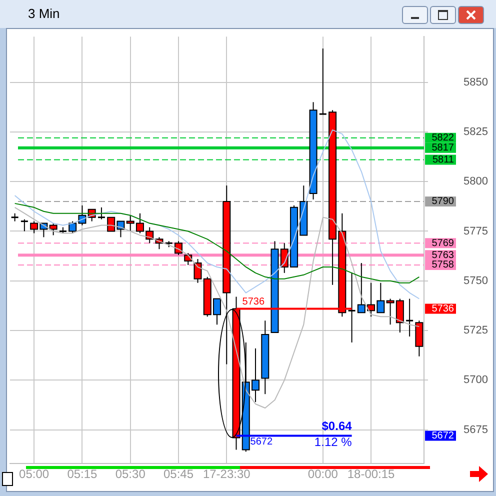 This screenshot has width=496, height=496. Describe the element at coordinates (443, 308) in the screenshot. I see `text: 5736` at that location.